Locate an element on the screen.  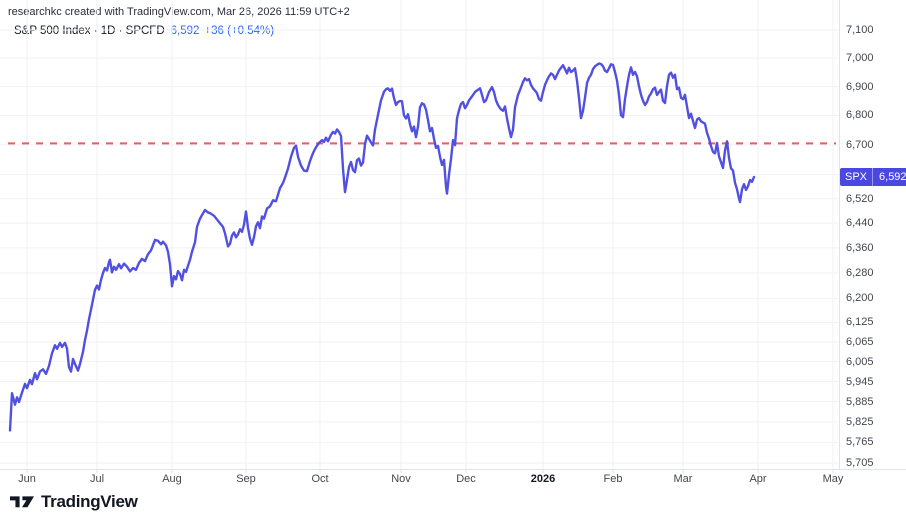
price-axis-label: 5,705 is located at coordinates (860, 463).